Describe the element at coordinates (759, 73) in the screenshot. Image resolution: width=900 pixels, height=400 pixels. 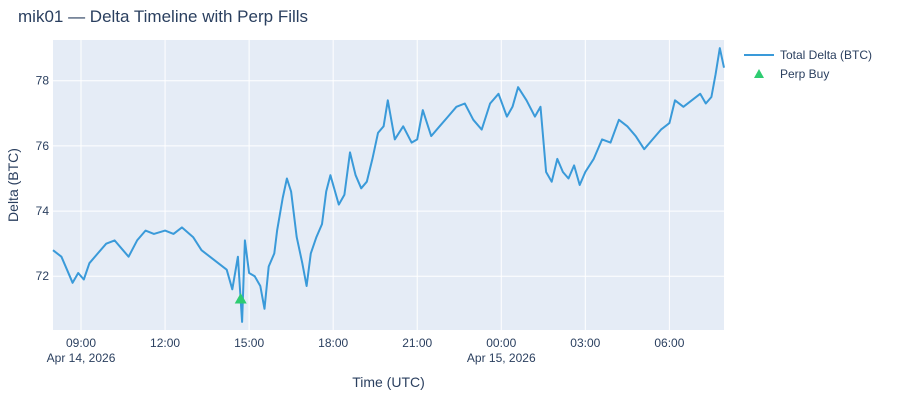
I see `legend-swatch-triangle-icon` at that location.